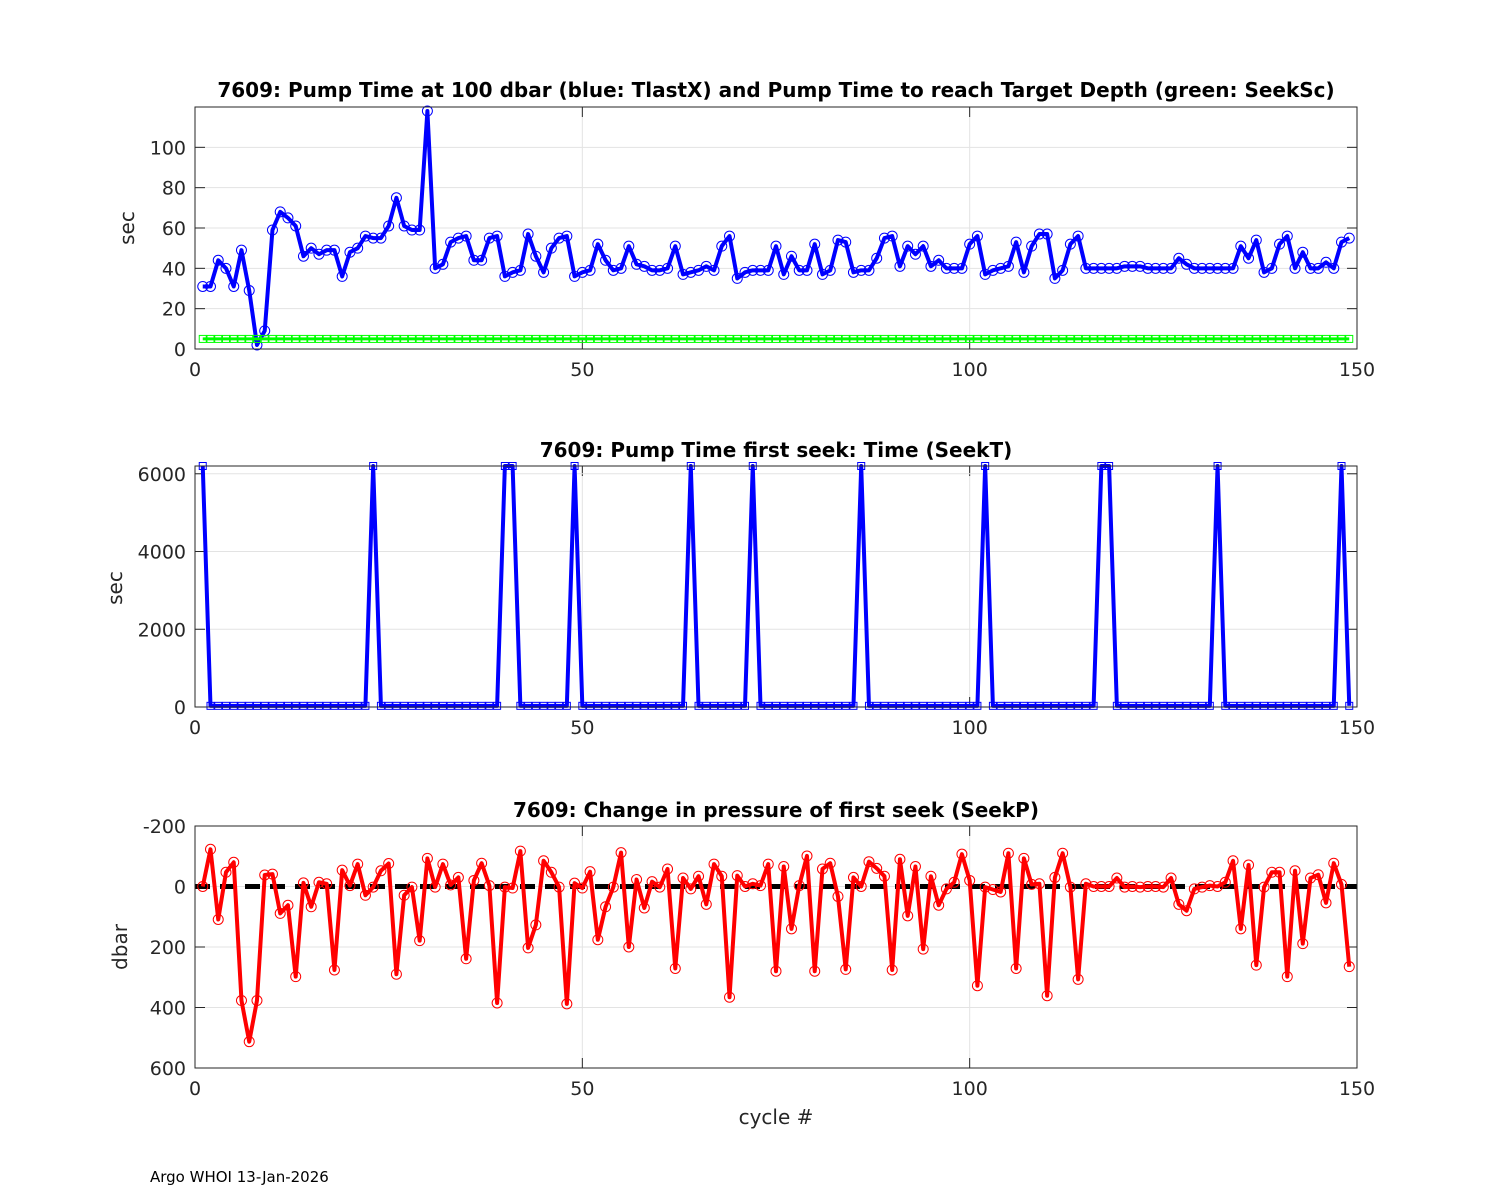  I want to click on y-tick-label: 40, so click(174, 269).